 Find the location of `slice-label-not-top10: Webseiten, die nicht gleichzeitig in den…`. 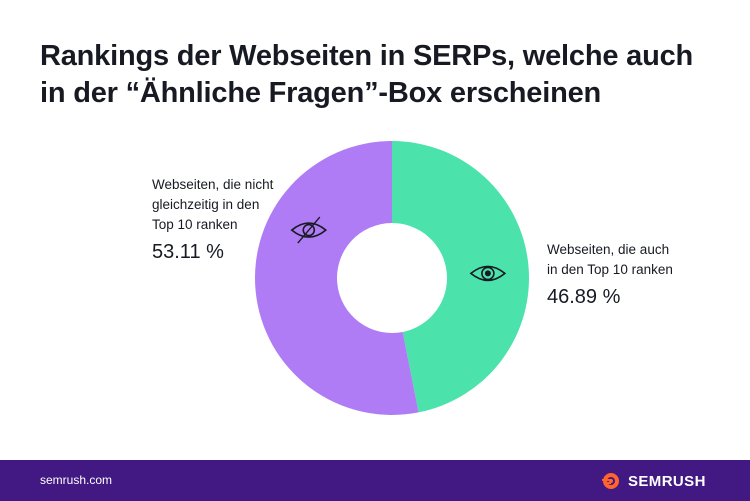

slice-label-not-top10: Webseiten, die nicht gleichzeitig in den… is located at coordinates (227, 220).